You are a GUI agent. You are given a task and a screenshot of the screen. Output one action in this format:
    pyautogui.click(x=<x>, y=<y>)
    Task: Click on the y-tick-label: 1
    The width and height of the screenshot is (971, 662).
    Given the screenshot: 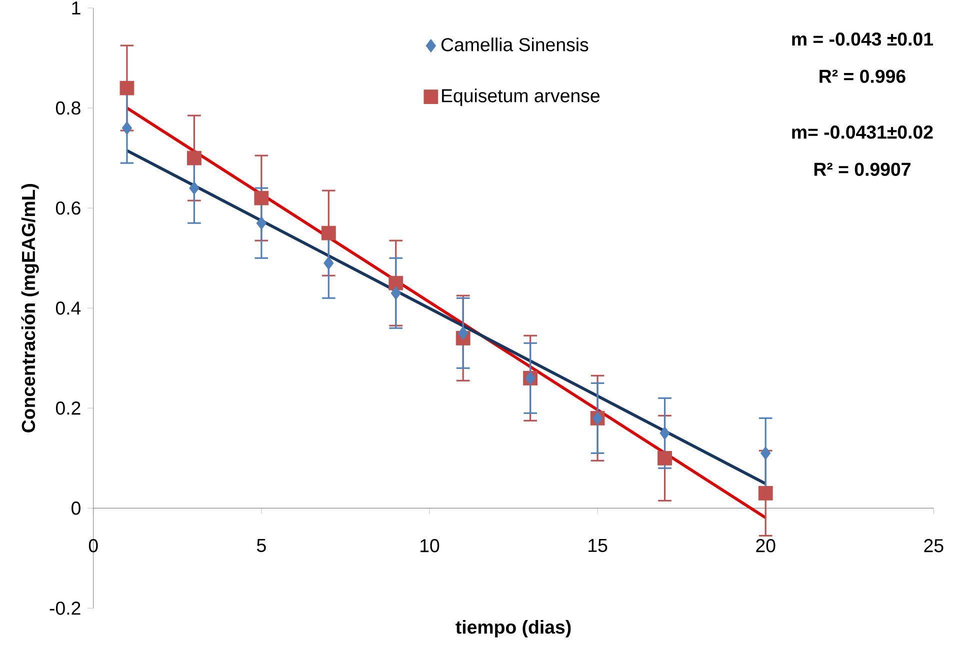 What is the action you would take?
    pyautogui.click(x=76, y=8)
    